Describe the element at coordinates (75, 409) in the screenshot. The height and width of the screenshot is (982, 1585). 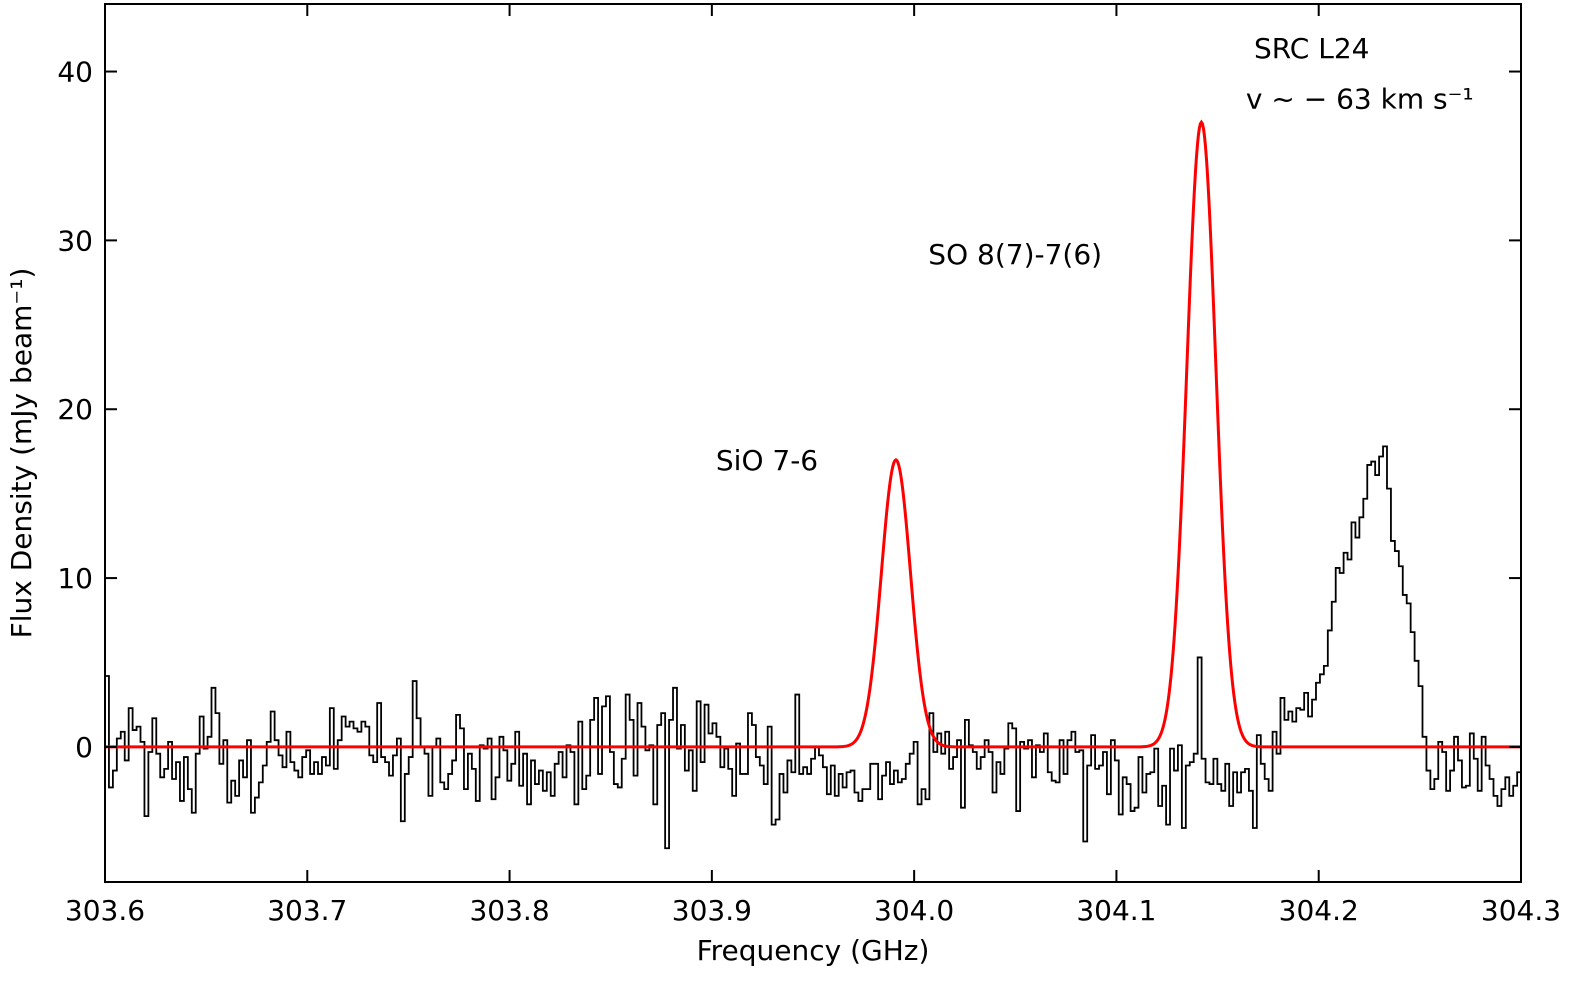
I see `y-tick-label: 20` at that location.